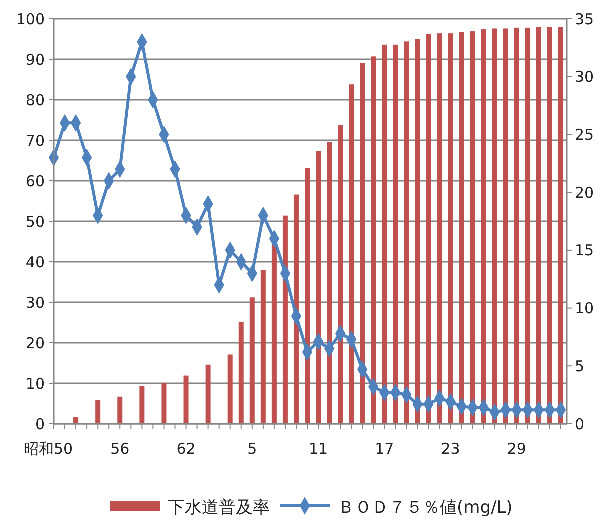  Describe the element at coordinates (40, 424) in the screenshot. I see `y-tick-label: 0` at that location.